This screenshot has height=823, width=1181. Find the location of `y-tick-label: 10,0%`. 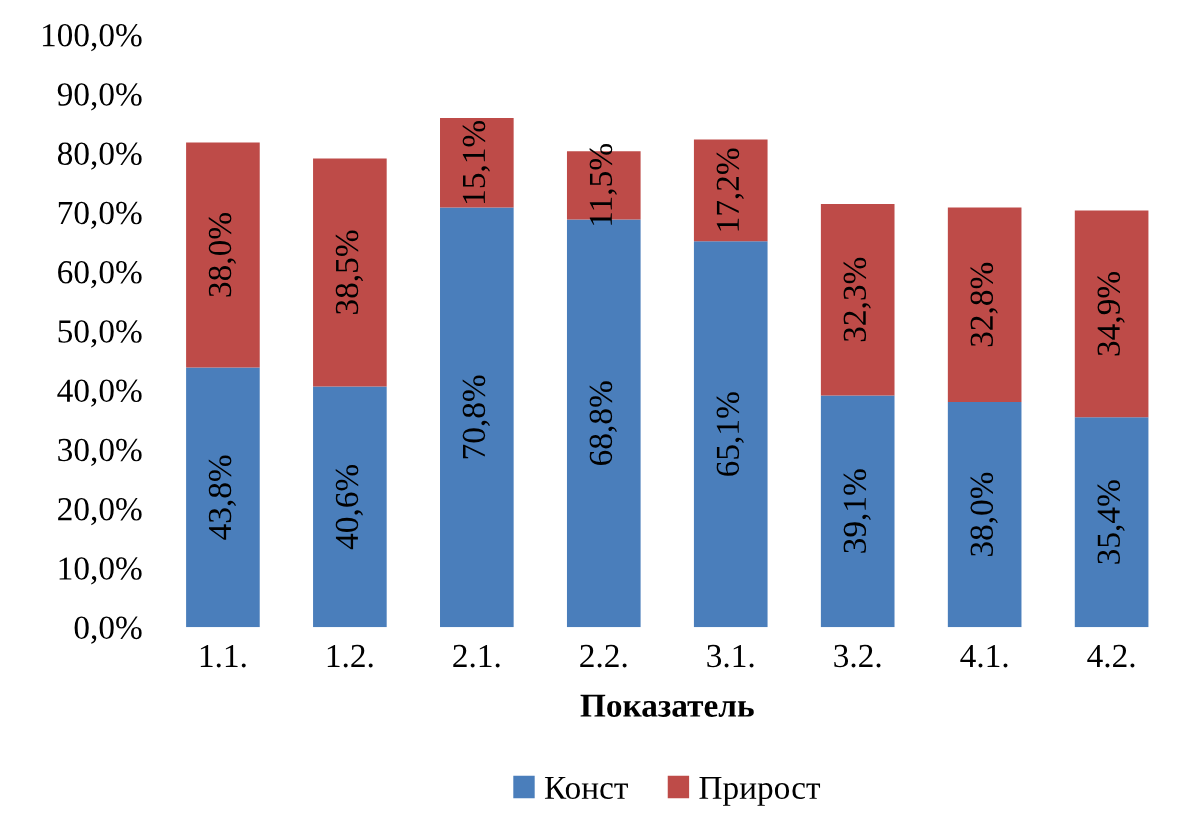

y-tick-label: 10,0% is located at coordinates (100, 571).